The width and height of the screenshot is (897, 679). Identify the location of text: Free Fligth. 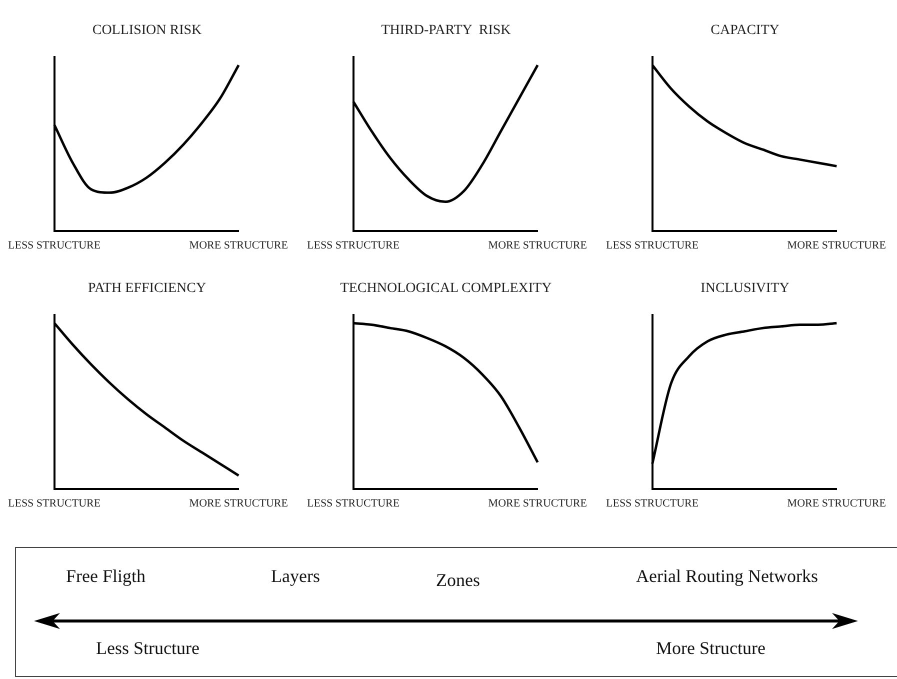
(106, 576).